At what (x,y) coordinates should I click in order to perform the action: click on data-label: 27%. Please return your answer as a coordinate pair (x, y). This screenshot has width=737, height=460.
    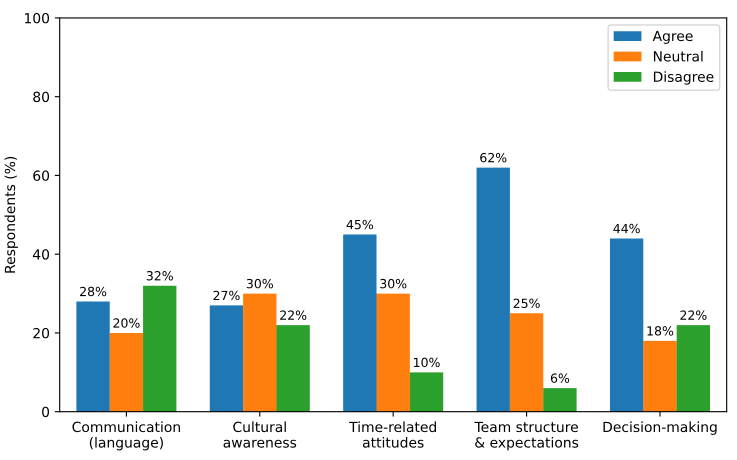
    Looking at the image, I should click on (226, 295).